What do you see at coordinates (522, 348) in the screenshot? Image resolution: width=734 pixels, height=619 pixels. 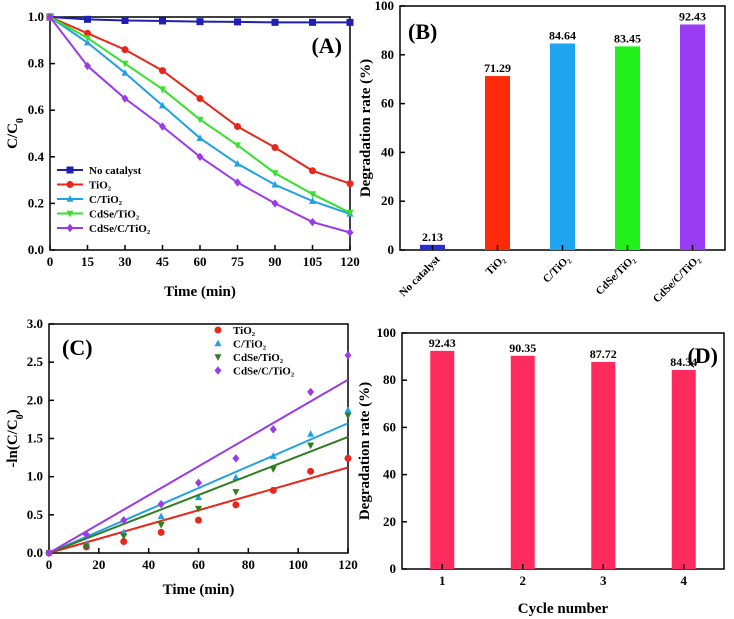 I see `panel-d-data-label: 90.35` at bounding box center [522, 348].